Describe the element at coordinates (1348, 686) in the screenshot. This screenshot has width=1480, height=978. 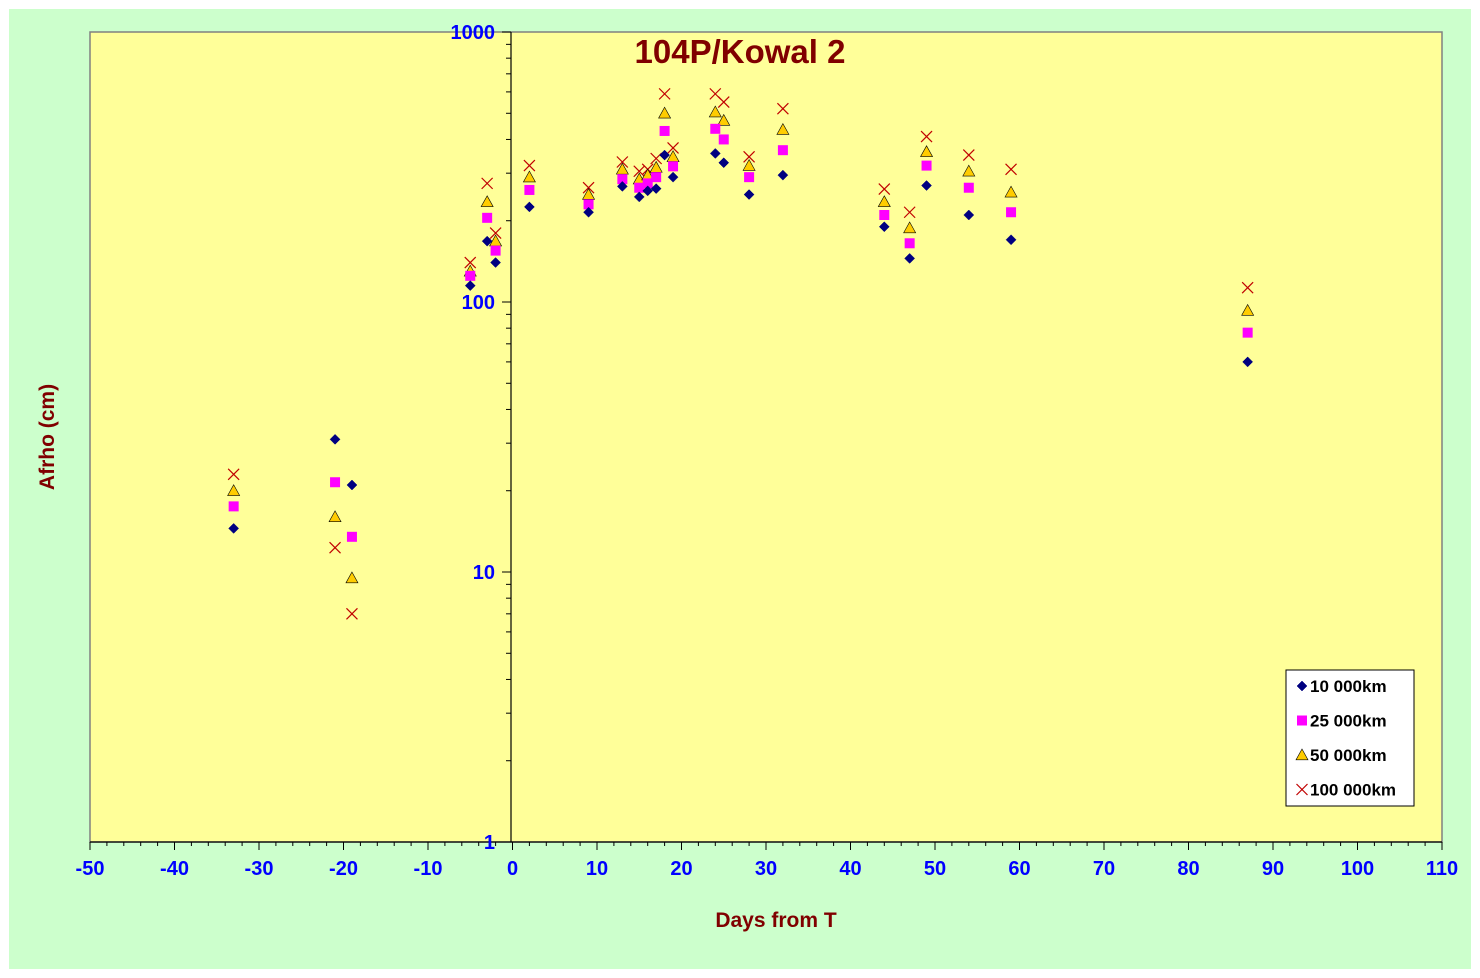
I see `legend-label: 10 000km` at that location.